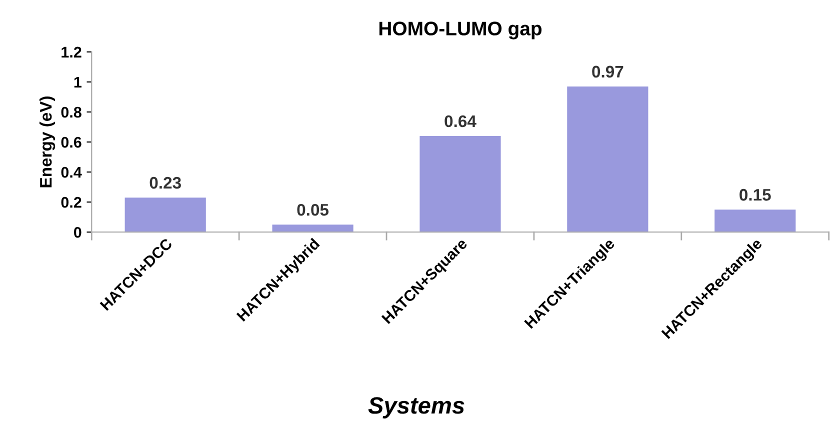  What do you see at coordinates (71, 112) in the screenshot?
I see `y-tick-label: 0.8` at bounding box center [71, 112].